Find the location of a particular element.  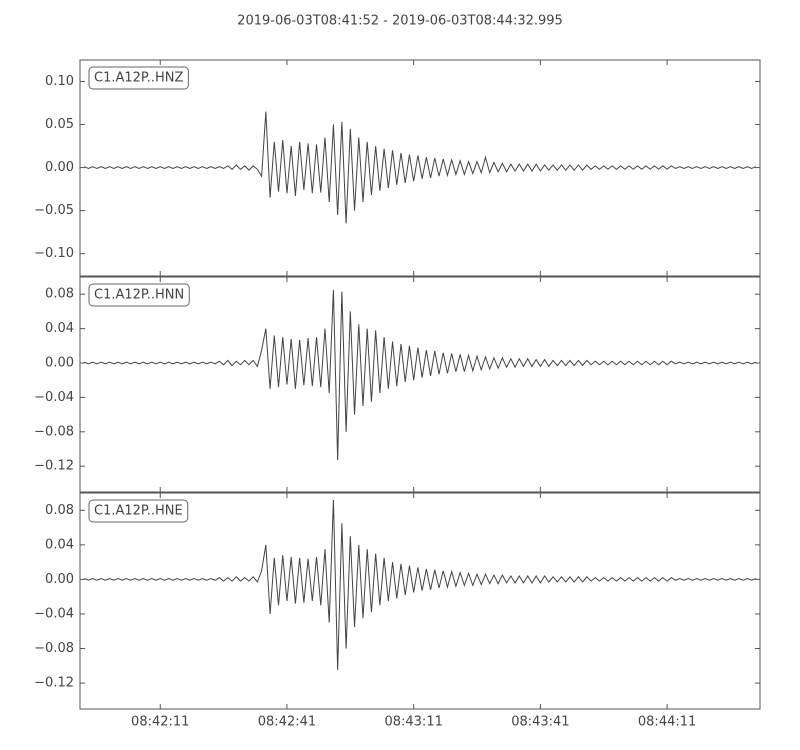

y-tick-label: −0.10 is located at coordinates (54, 253).